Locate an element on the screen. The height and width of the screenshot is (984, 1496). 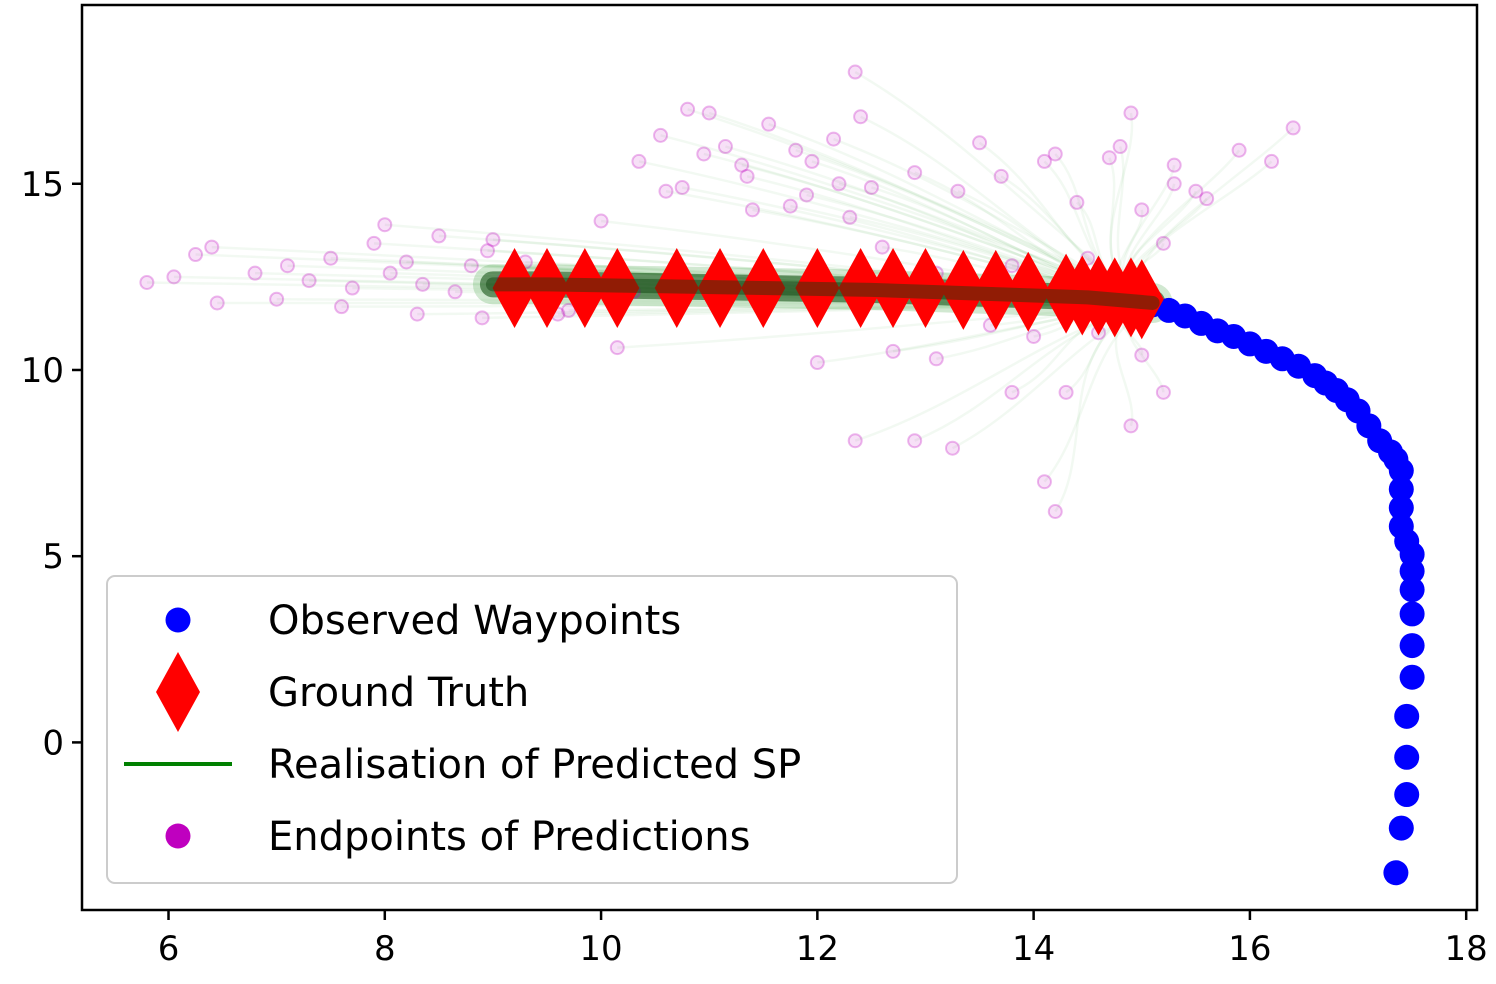
legend-label: Endpoints of Predictions is located at coordinates (509, 837).